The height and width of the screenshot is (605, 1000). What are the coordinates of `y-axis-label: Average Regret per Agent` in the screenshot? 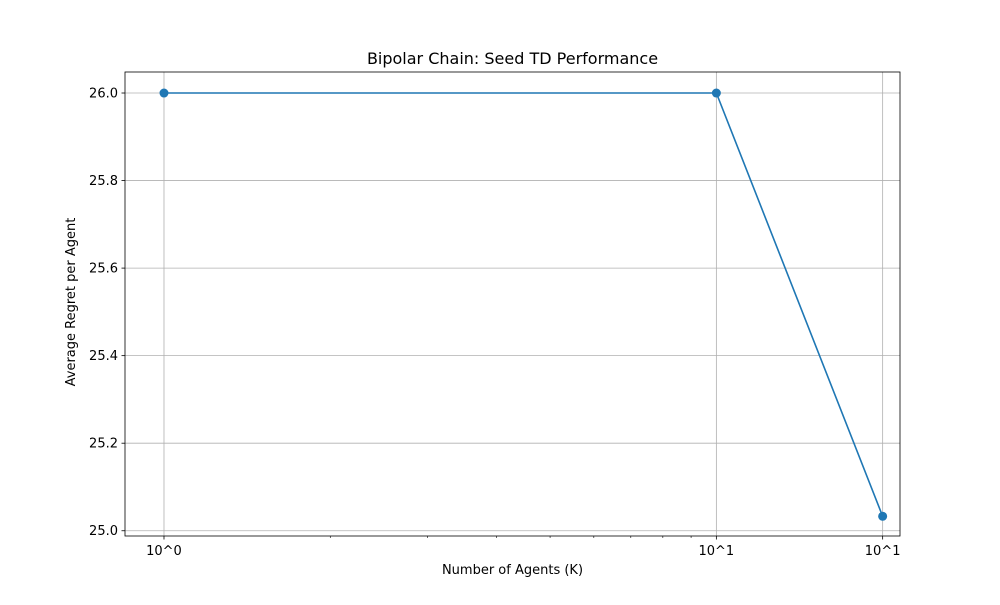 It's located at (71, 302).